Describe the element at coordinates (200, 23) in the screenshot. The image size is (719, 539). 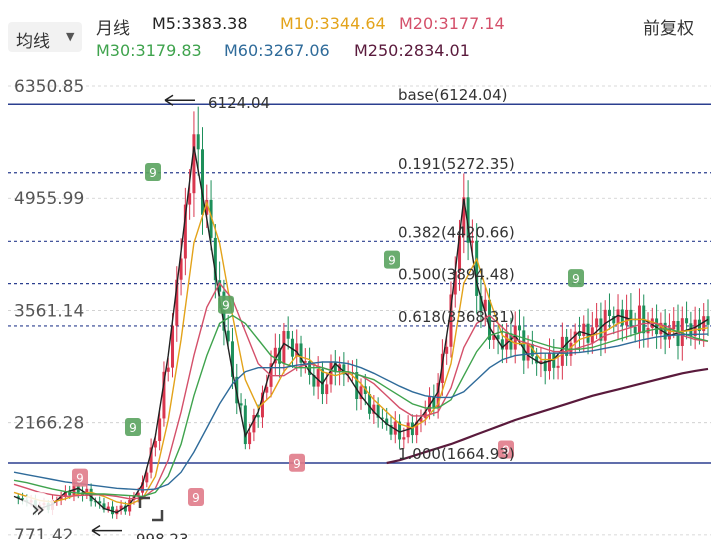
I see `ma5-label: M5:3383.38` at that location.